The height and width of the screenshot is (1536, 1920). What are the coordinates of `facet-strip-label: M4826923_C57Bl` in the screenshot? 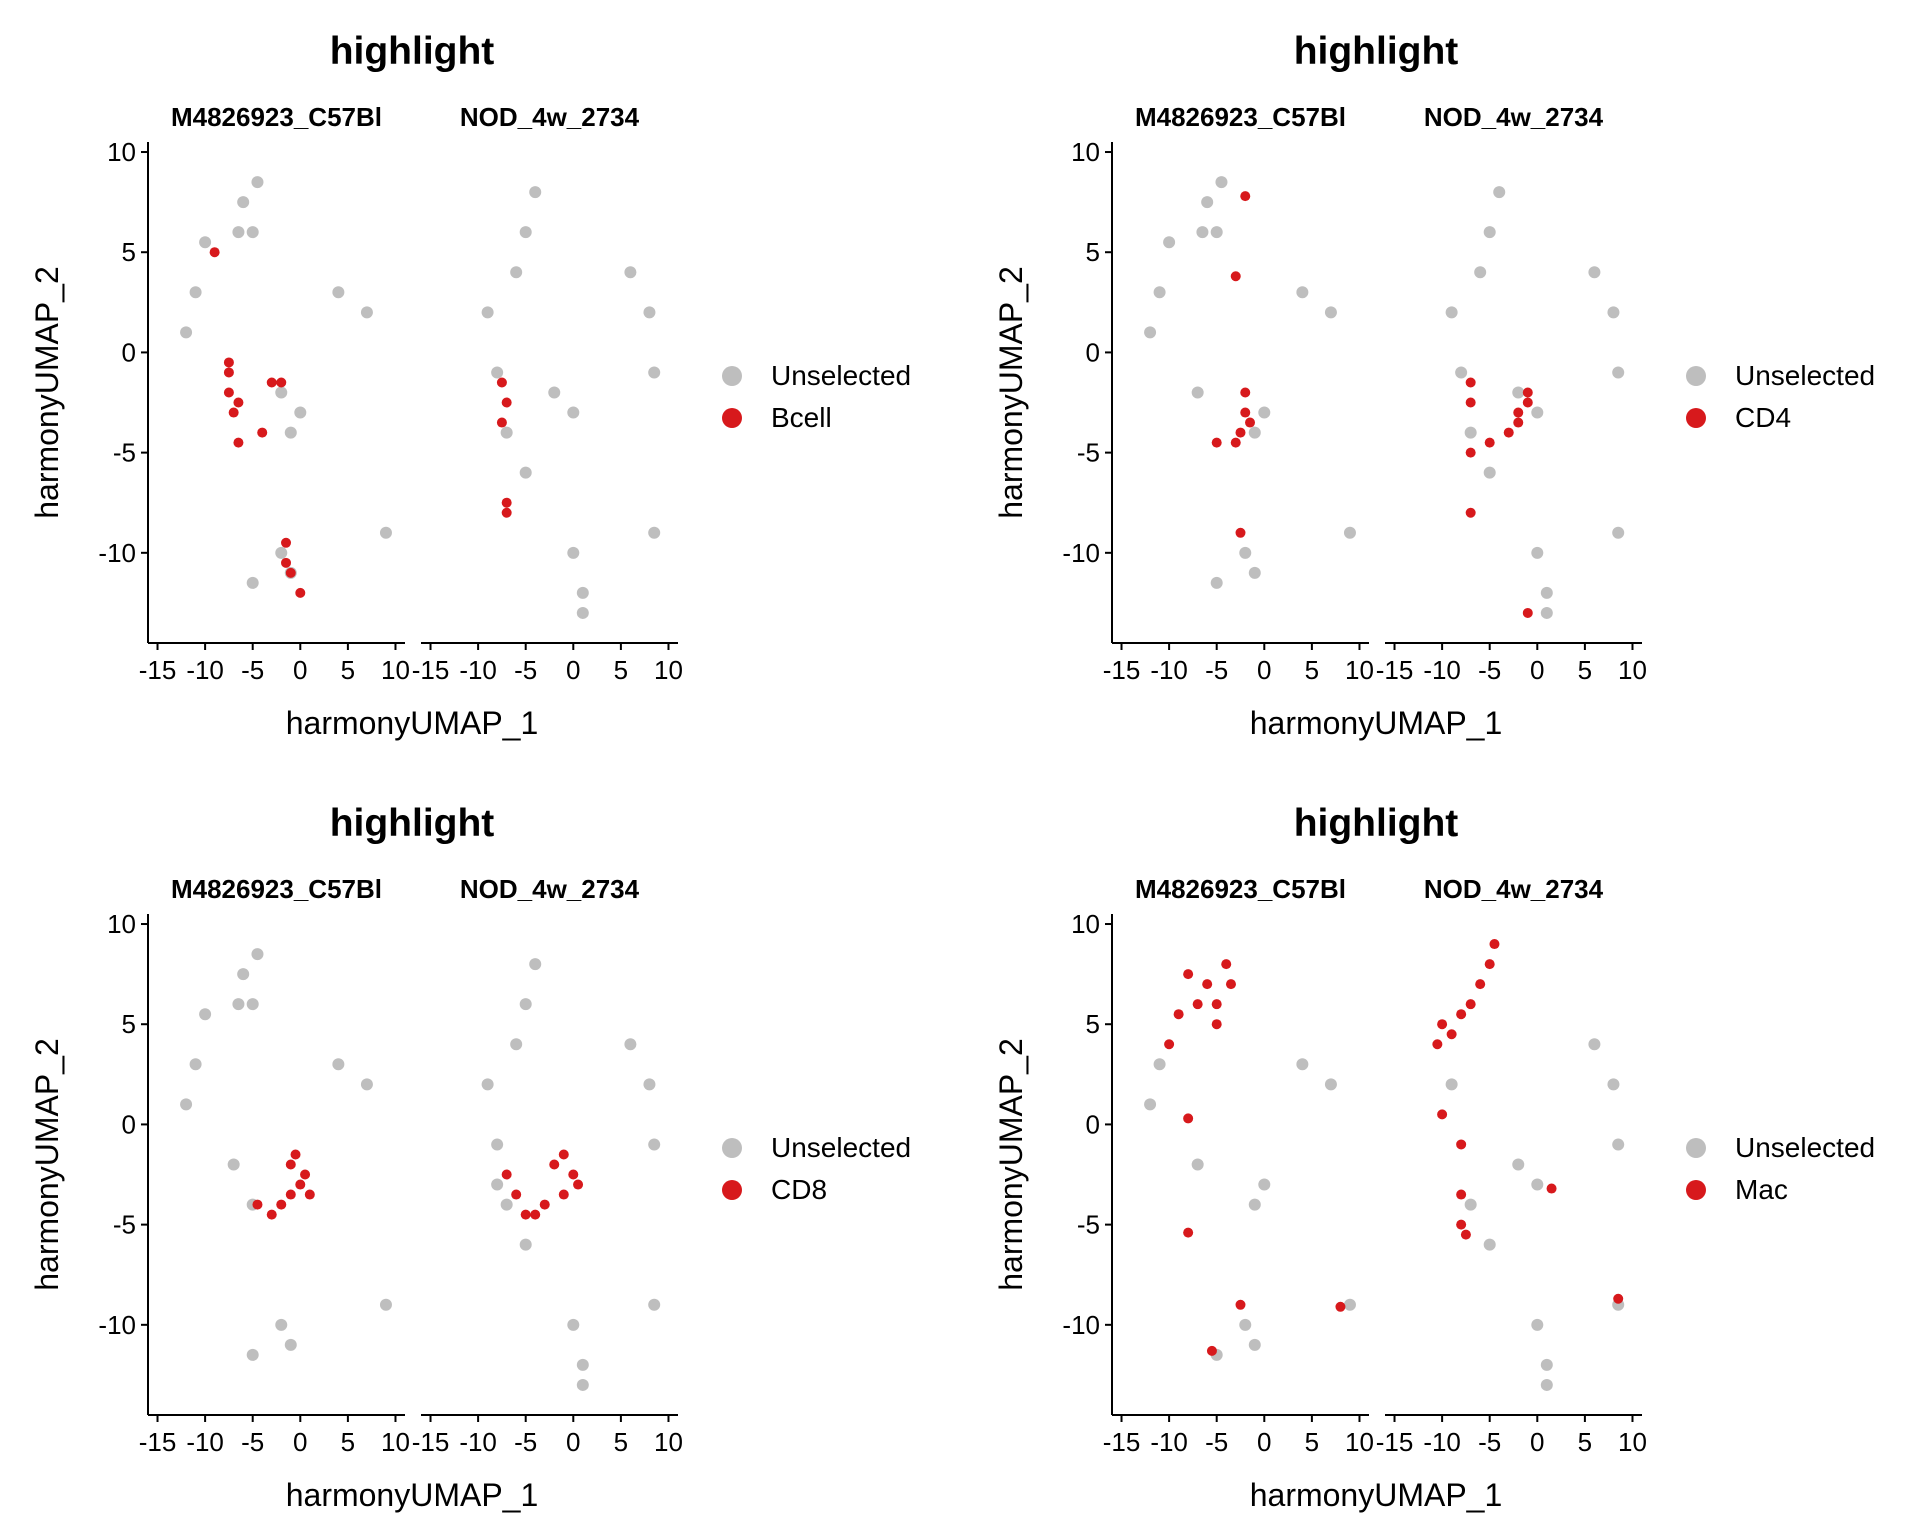 It's located at (276, 889).